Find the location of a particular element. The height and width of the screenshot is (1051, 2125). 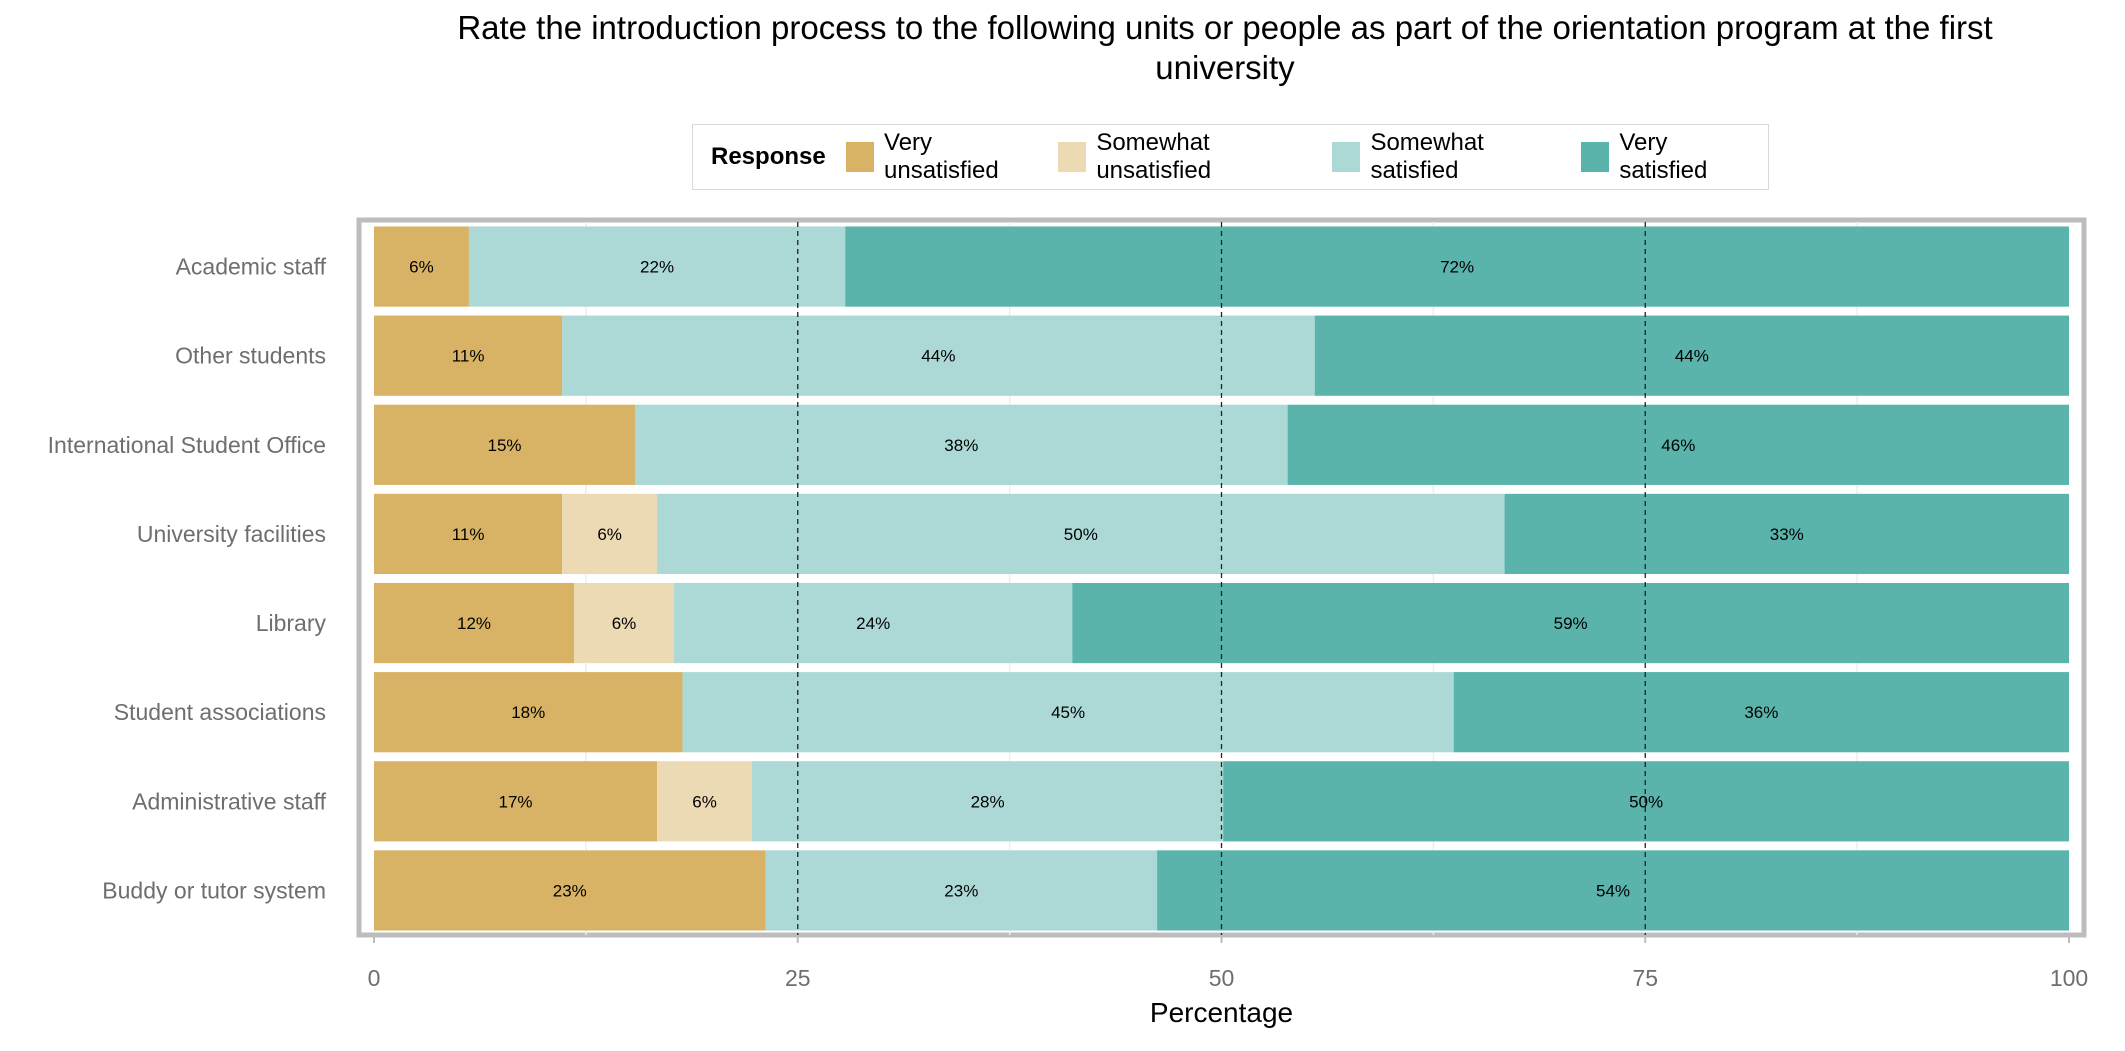

bar-library-very-satisfied is located at coordinates (1570, 623).